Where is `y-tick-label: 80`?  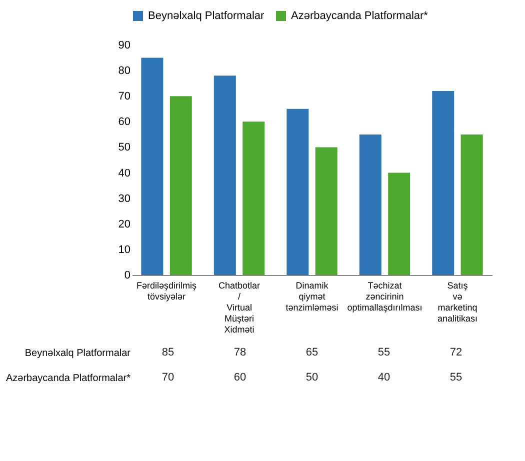 y-tick-label: 80 is located at coordinates (124, 71).